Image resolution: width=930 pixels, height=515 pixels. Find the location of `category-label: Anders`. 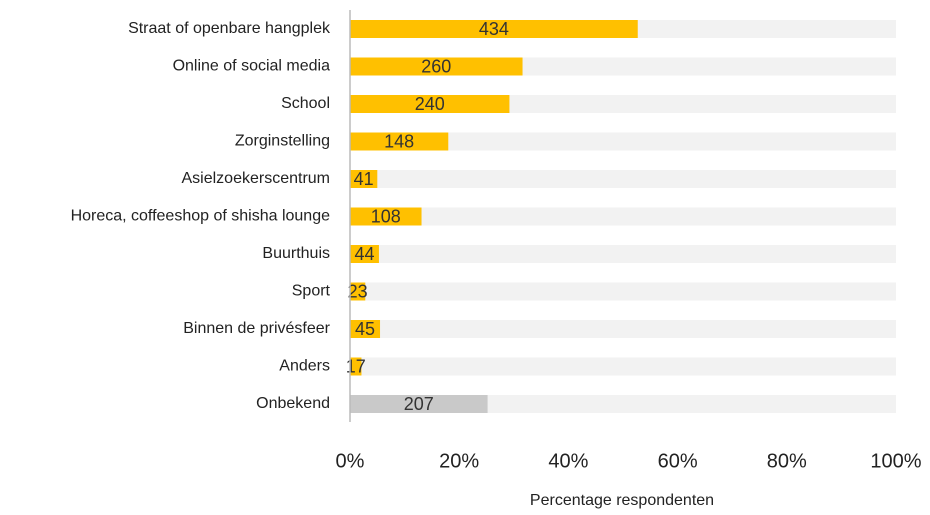

category-label: Anders is located at coordinates (304, 366).